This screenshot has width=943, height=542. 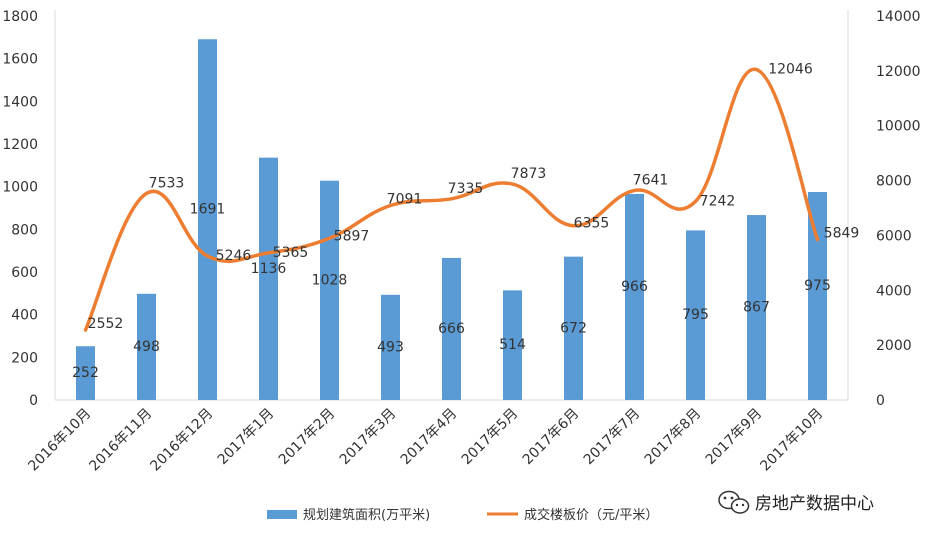 What do you see at coordinates (898, 72) in the screenshot?
I see `right-tick-label: 12000` at bounding box center [898, 72].